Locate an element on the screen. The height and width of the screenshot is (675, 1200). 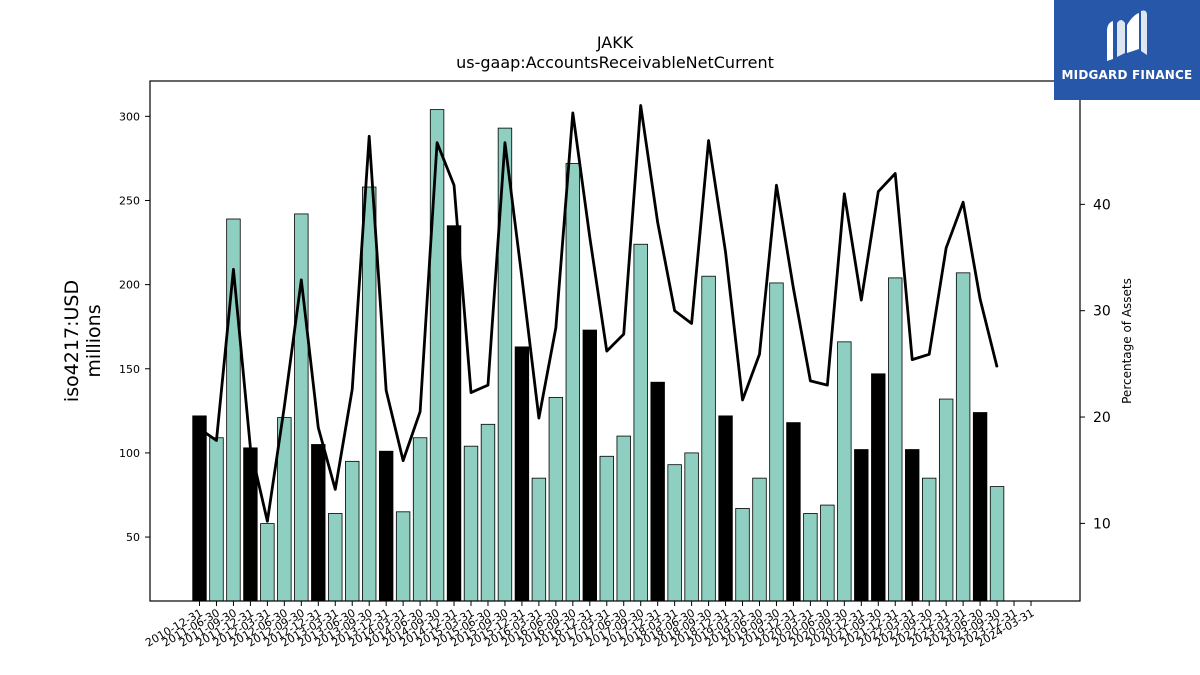
y-tick-label: 200 is located at coordinates (129, 285).